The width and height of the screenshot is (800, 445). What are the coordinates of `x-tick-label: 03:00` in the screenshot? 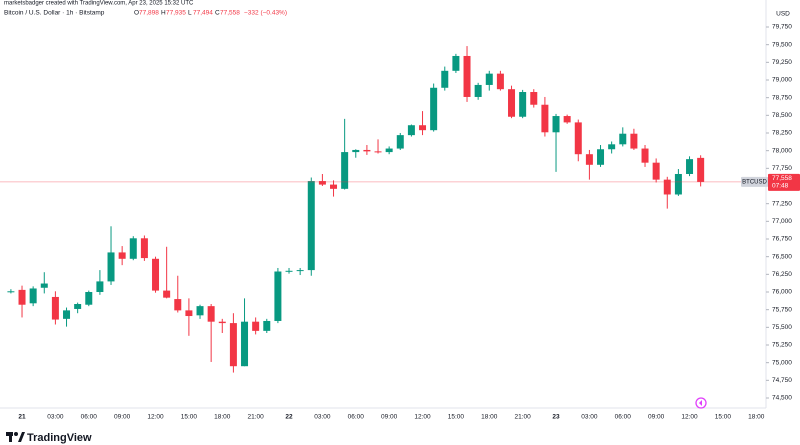 It's located at (322, 417).